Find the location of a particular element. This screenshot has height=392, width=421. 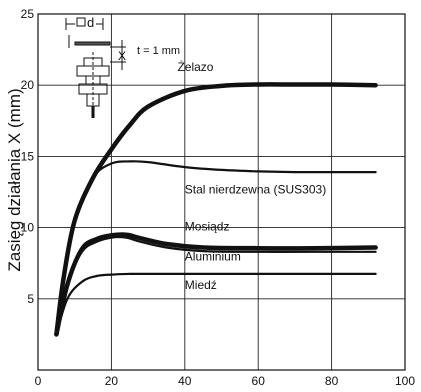

y-tick-label: 25 is located at coordinates (28, 14).